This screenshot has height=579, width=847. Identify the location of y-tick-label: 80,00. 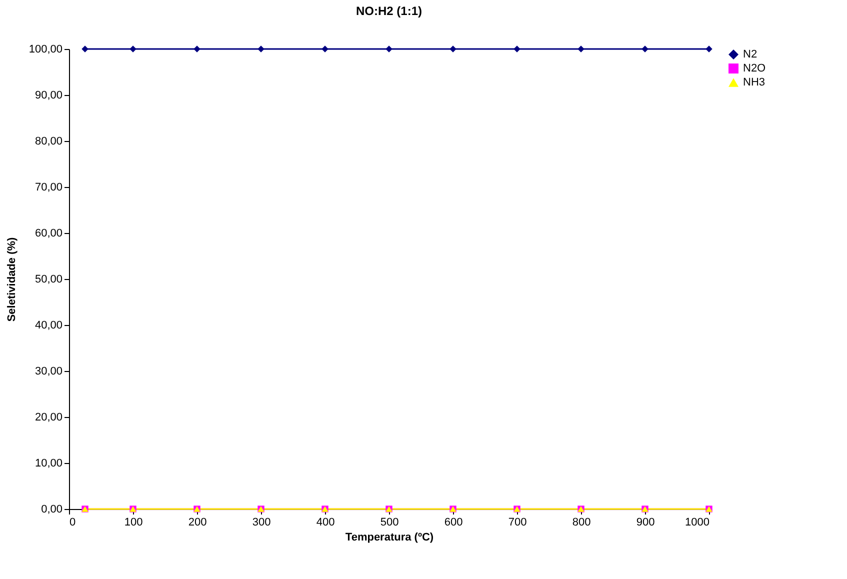
(48, 142).